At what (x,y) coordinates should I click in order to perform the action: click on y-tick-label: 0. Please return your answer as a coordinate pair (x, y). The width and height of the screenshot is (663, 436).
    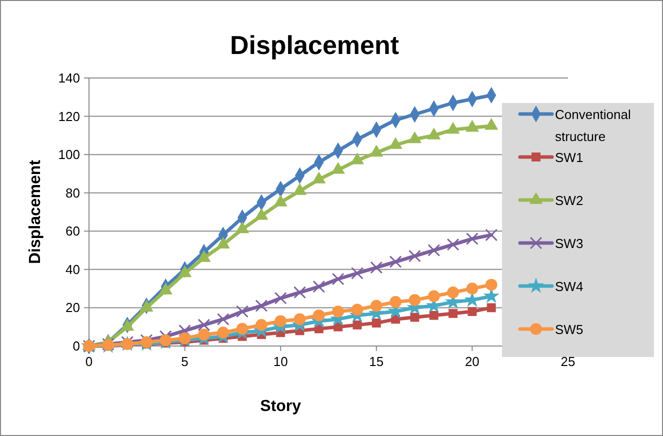
    Looking at the image, I should click on (76, 346).